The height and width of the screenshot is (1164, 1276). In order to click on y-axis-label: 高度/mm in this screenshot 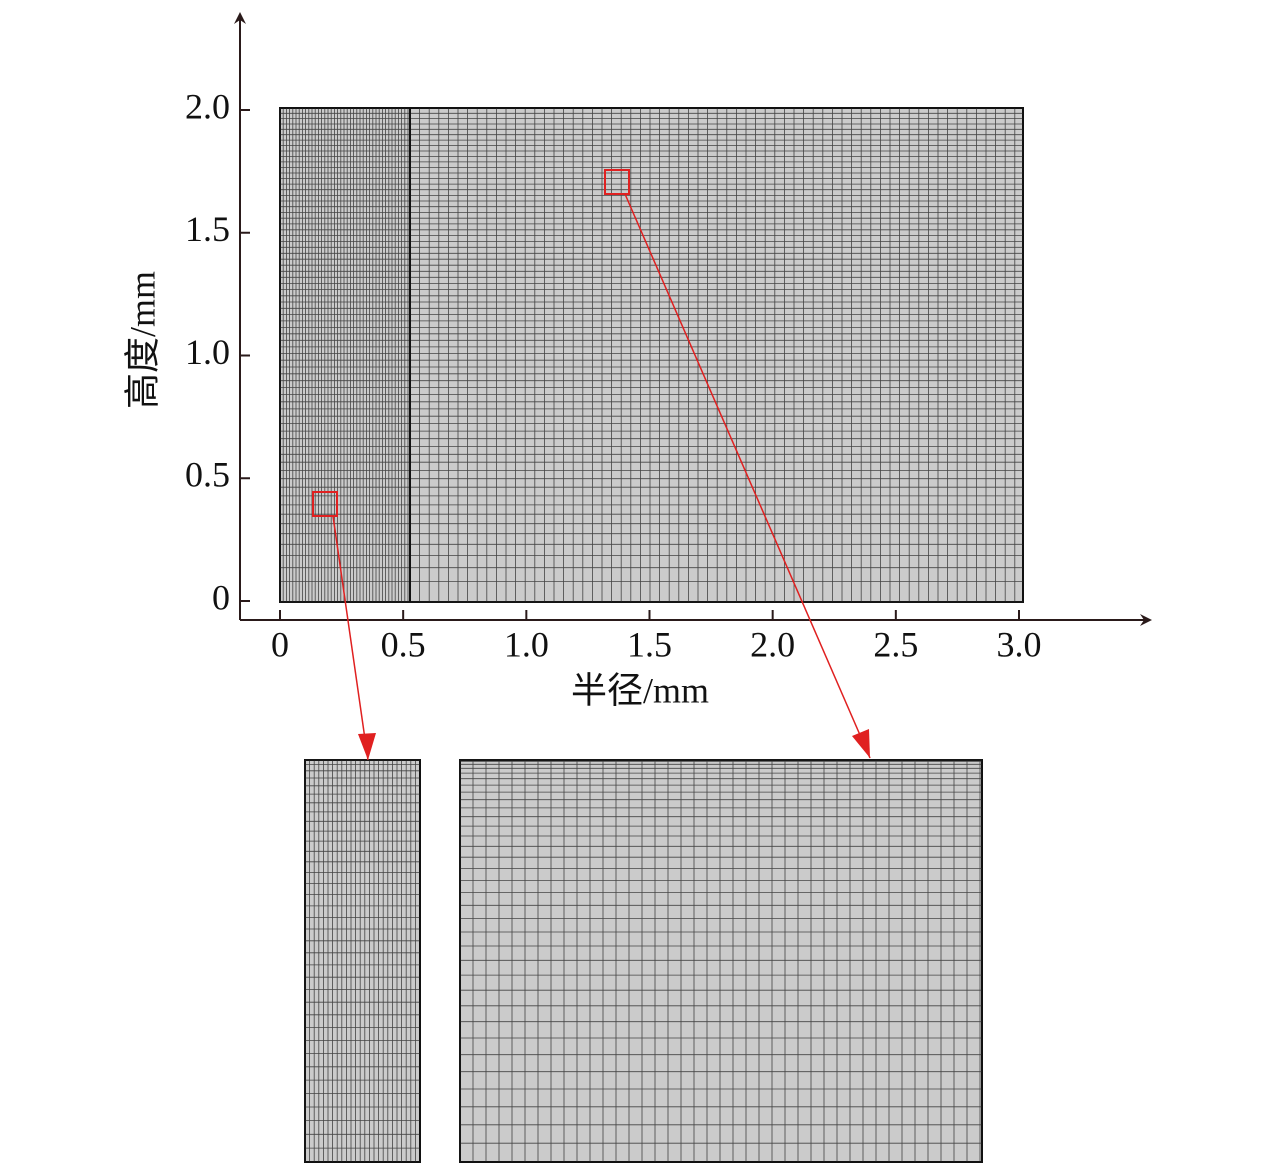, I will do `click(142, 340)`.